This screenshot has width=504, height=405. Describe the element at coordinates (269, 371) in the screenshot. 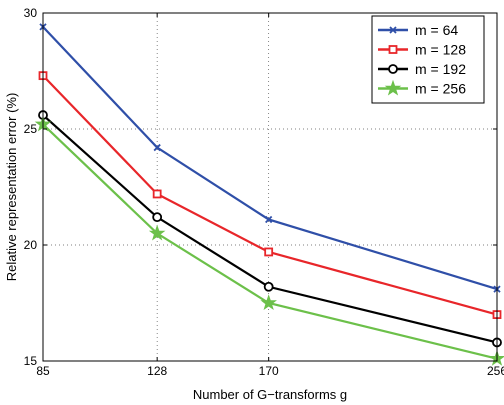

I see `x-tick-label: 170` at that location.